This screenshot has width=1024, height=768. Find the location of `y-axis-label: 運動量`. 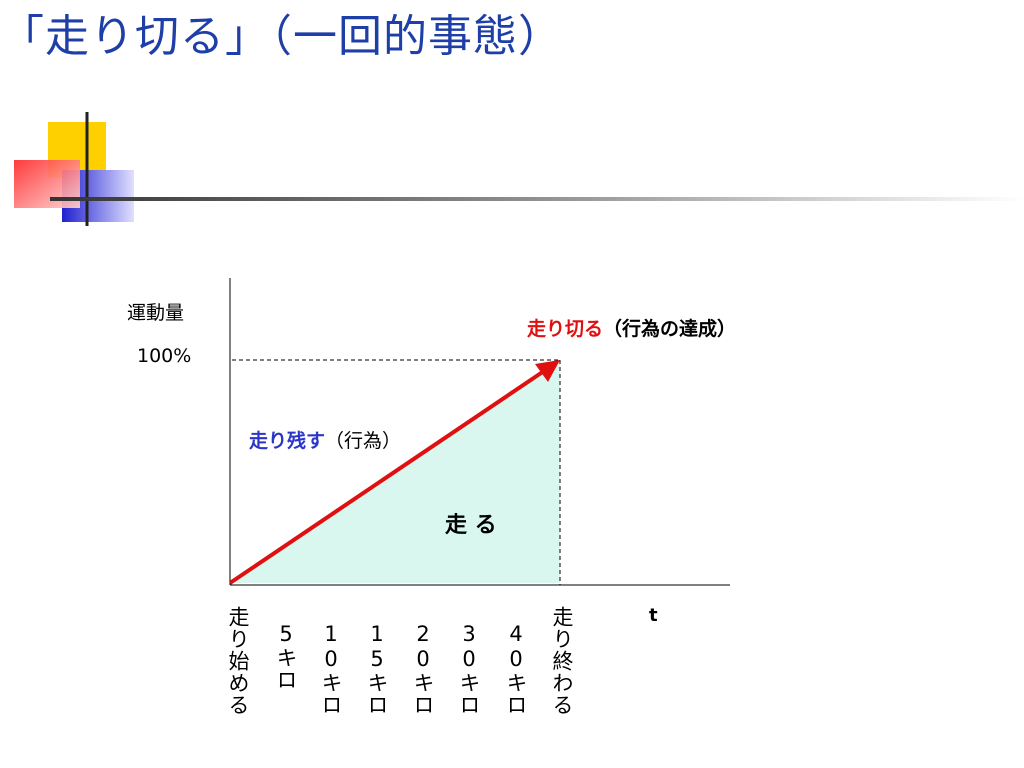

y-axis-label: 運動量 is located at coordinates (156, 313).